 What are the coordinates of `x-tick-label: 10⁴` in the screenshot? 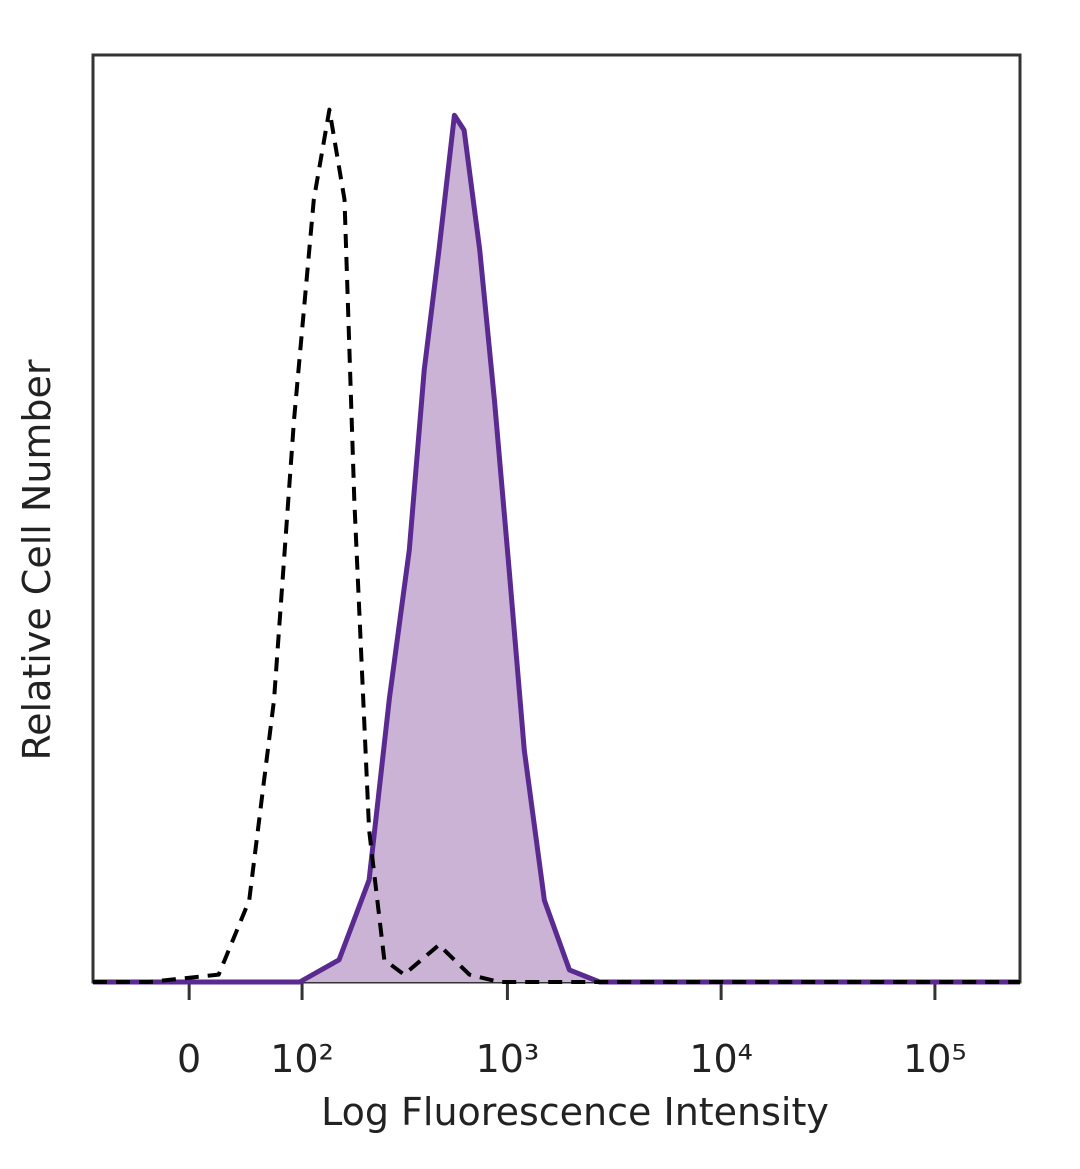 It's located at (721, 1059).